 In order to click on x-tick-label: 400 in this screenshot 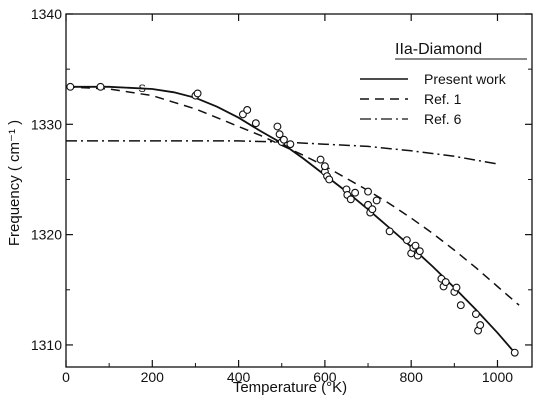, I will do `click(239, 377)`.